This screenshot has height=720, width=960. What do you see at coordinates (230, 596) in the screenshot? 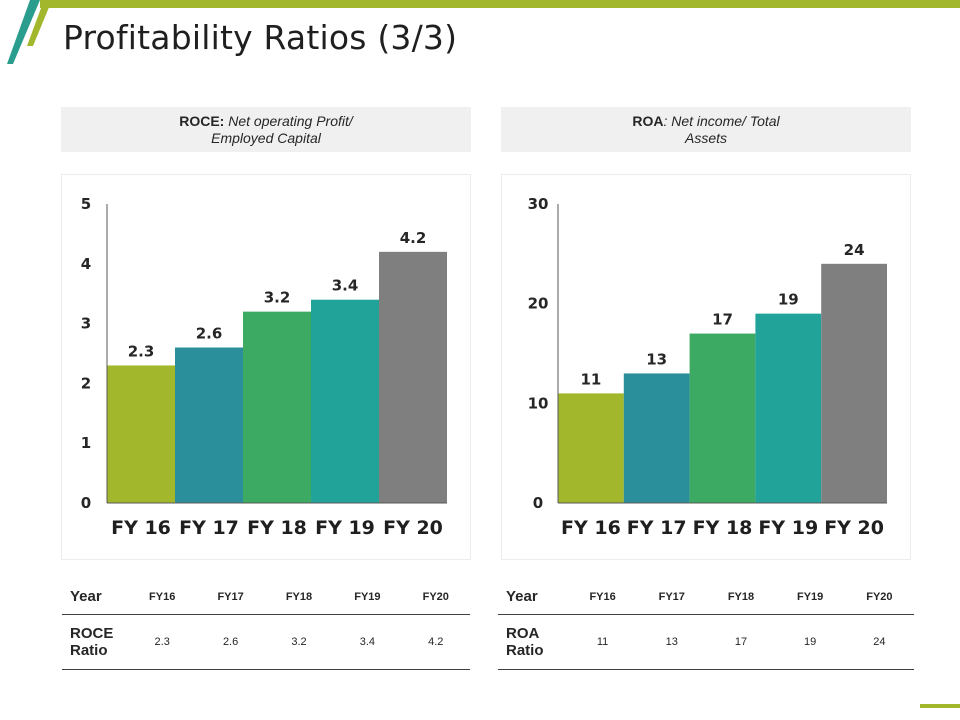
I see `roce-year-cell: FY17` at bounding box center [230, 596].